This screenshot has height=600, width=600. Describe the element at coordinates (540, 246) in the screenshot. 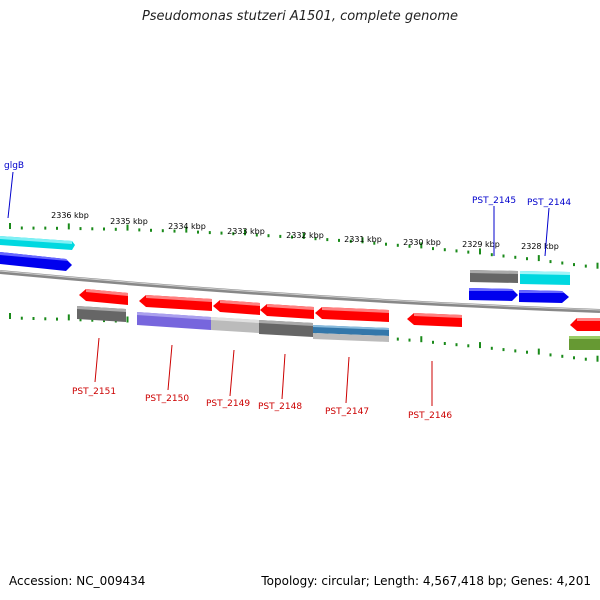

I see `scale-label: 2328 kbp` at that location.